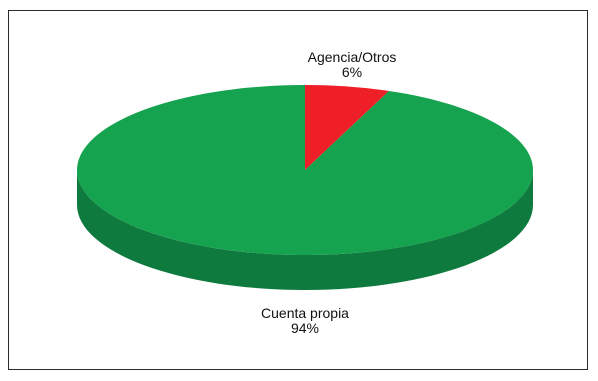  Describe the element at coordinates (352, 72) in the screenshot. I see `label-agencia-otros-value: 6%` at that location.